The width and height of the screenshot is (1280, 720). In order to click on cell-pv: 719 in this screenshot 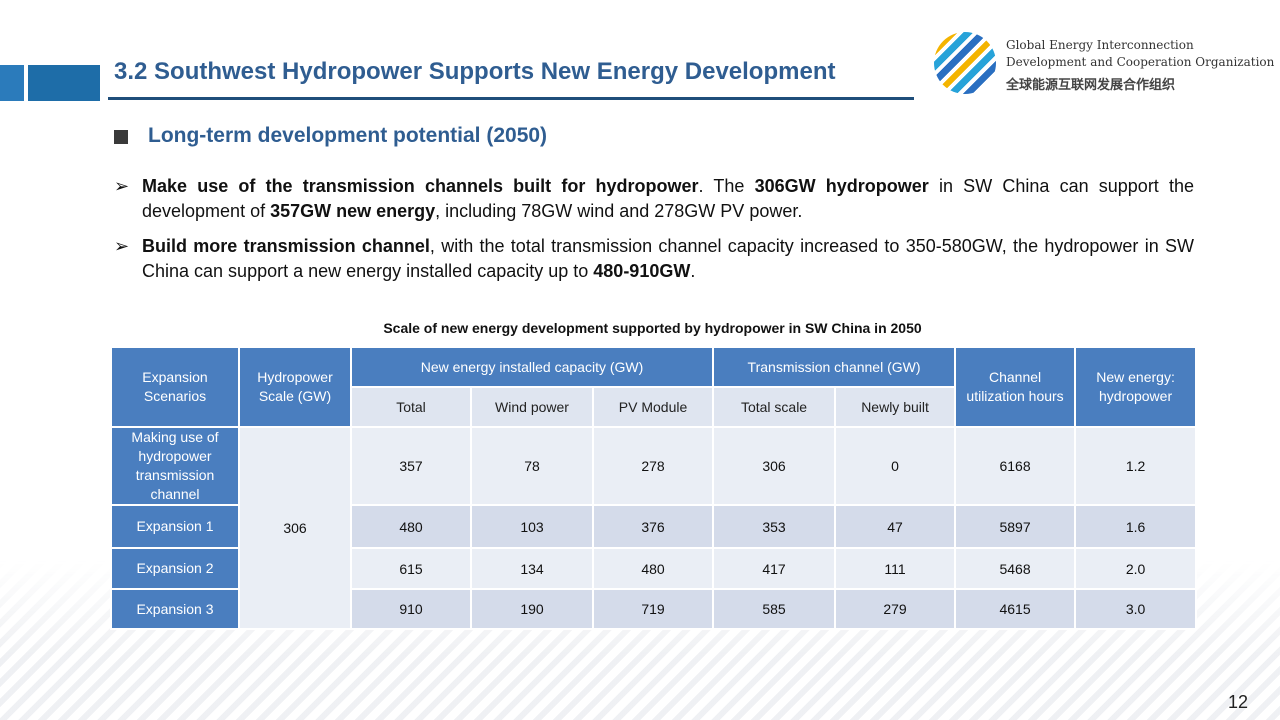, I will do `click(653, 609)`.